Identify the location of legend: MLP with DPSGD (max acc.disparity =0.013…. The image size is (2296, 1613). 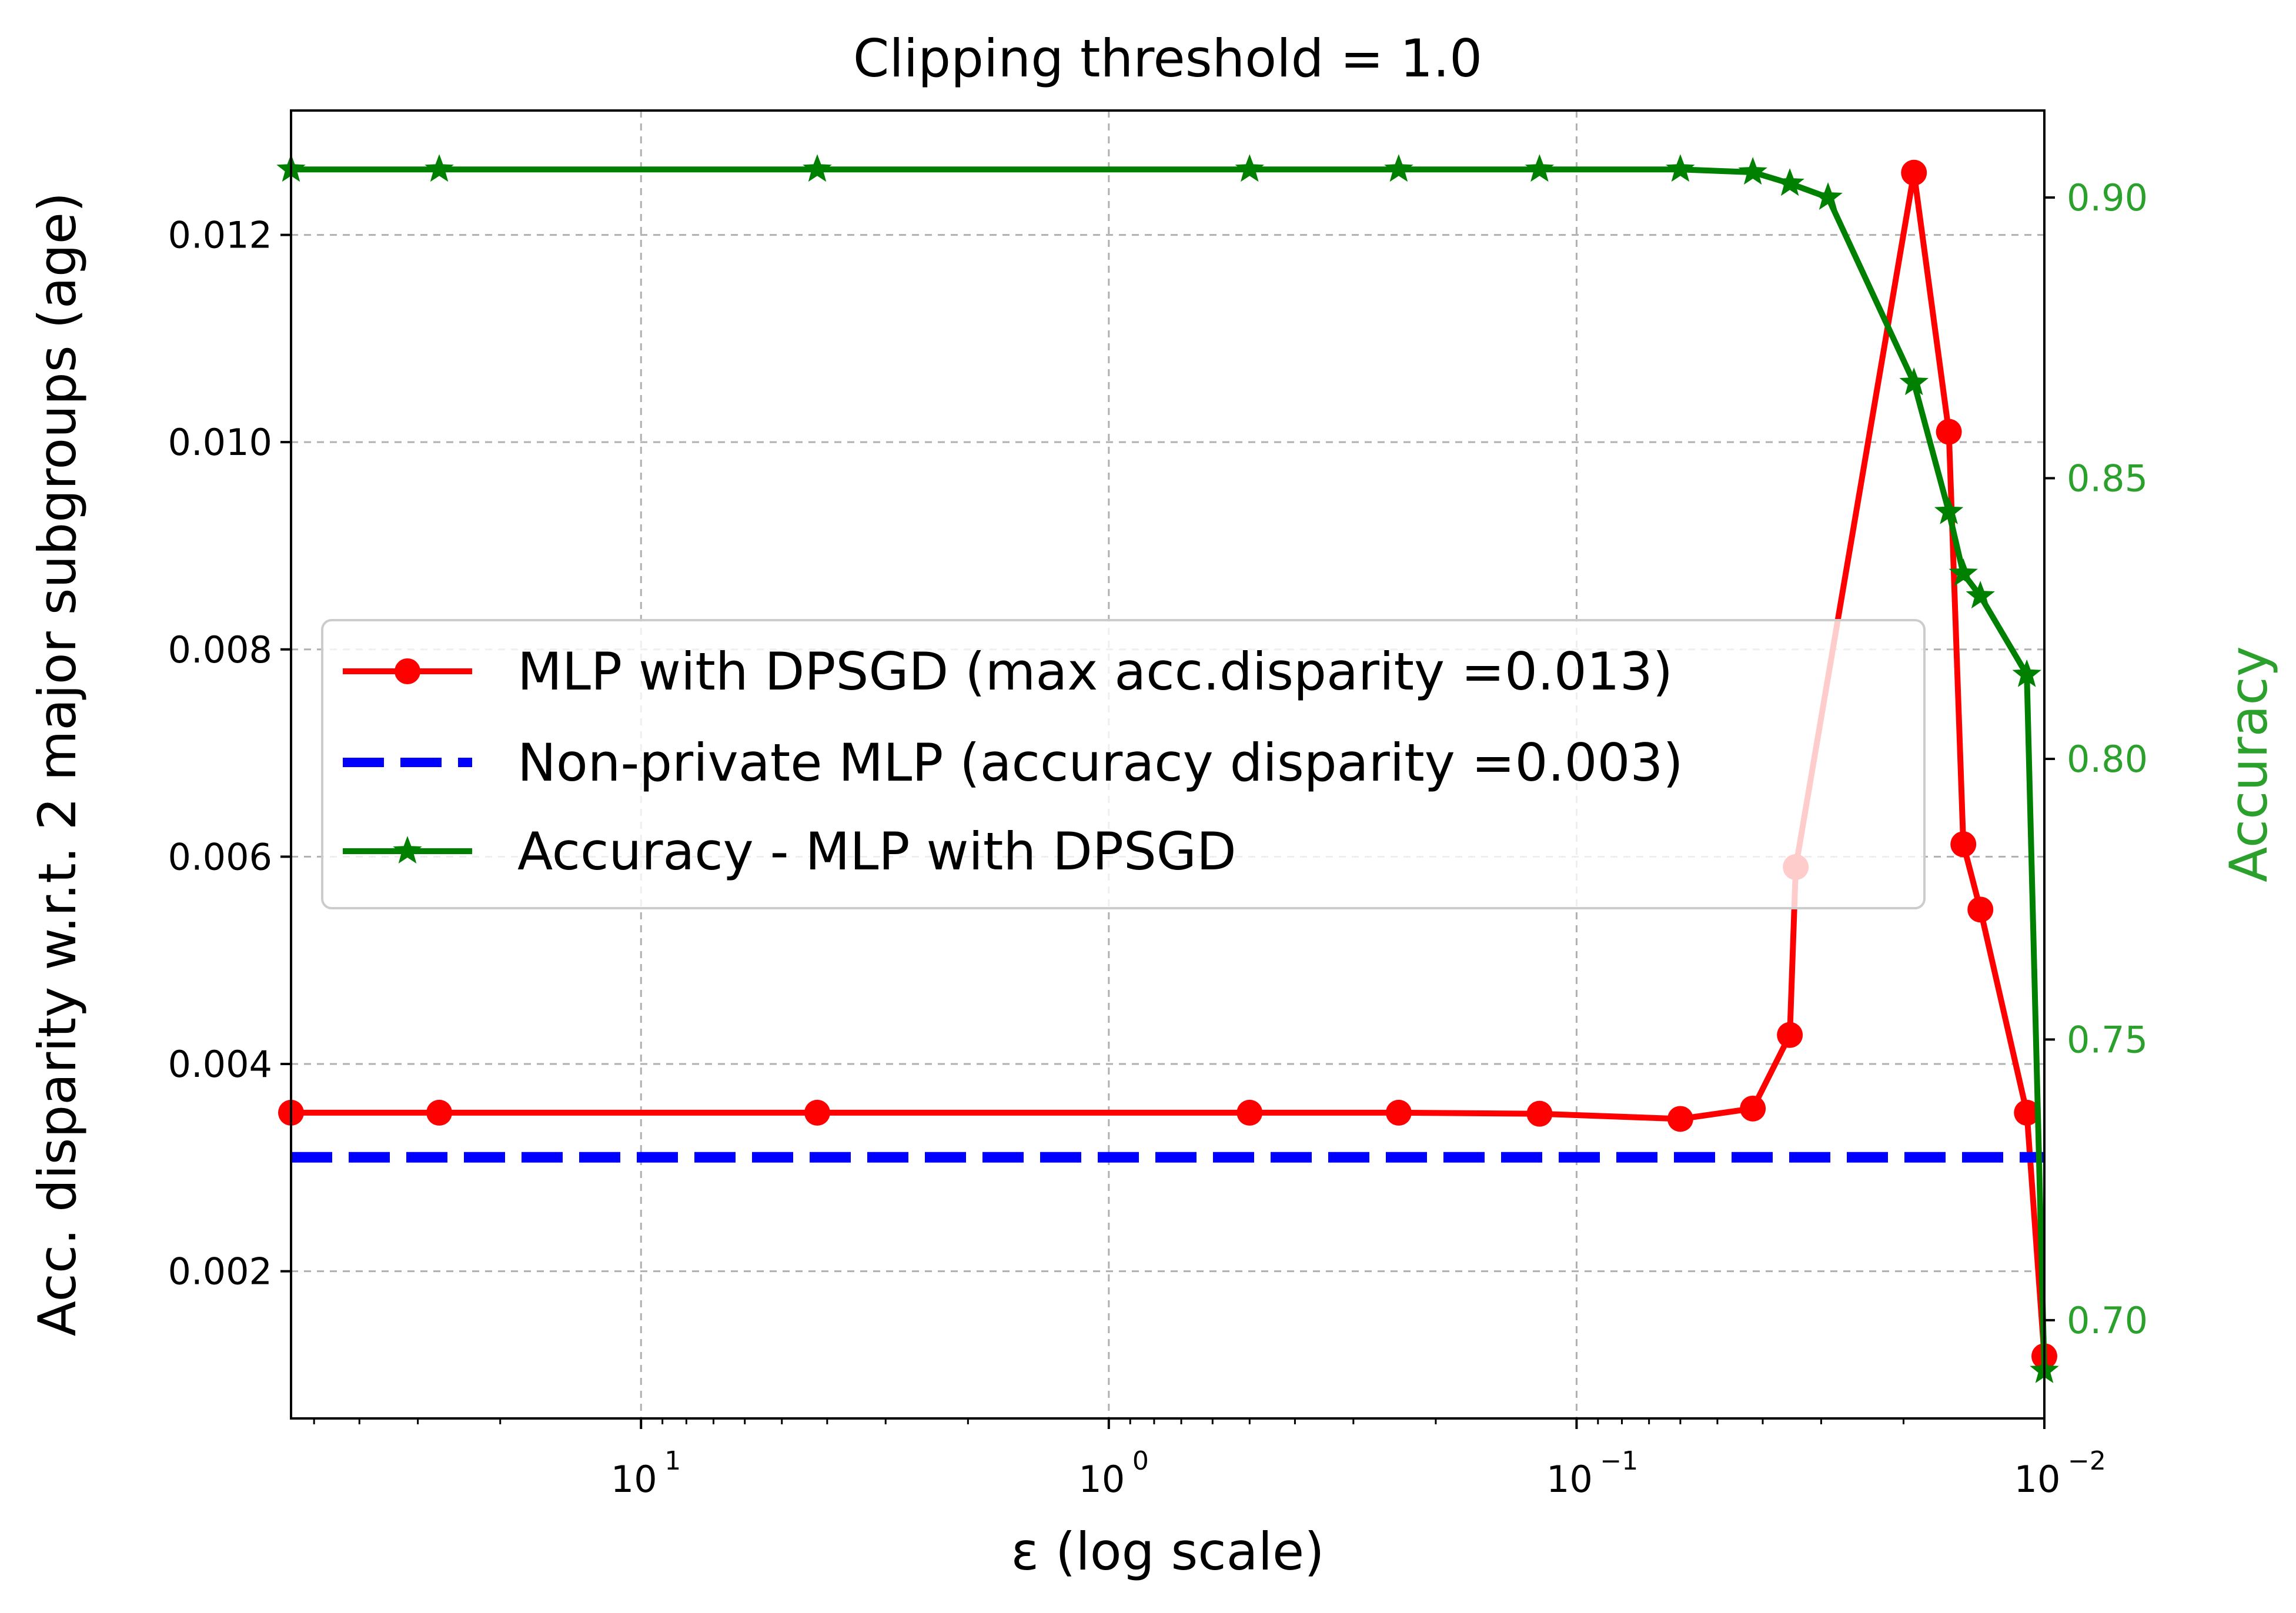
(1123, 764).